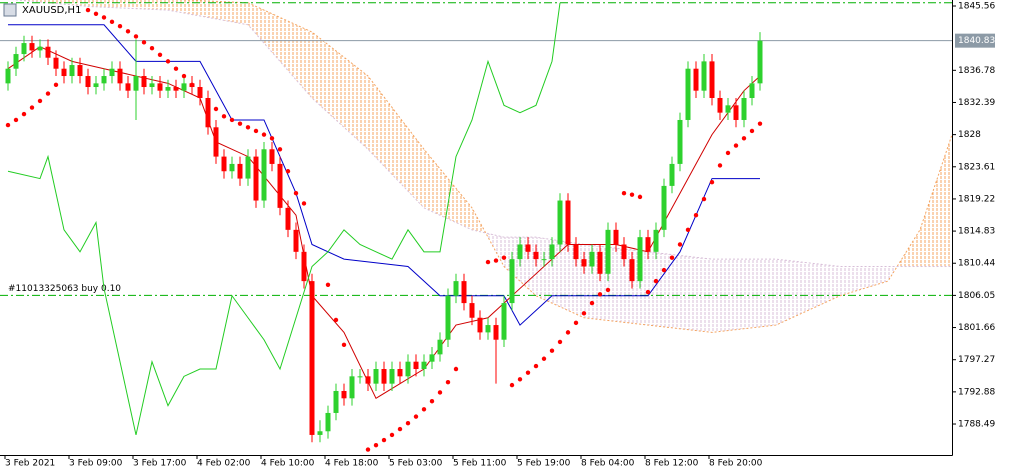  Describe the element at coordinates (976, 425) in the screenshot. I see `y-tick-label: 1788.49` at that location.